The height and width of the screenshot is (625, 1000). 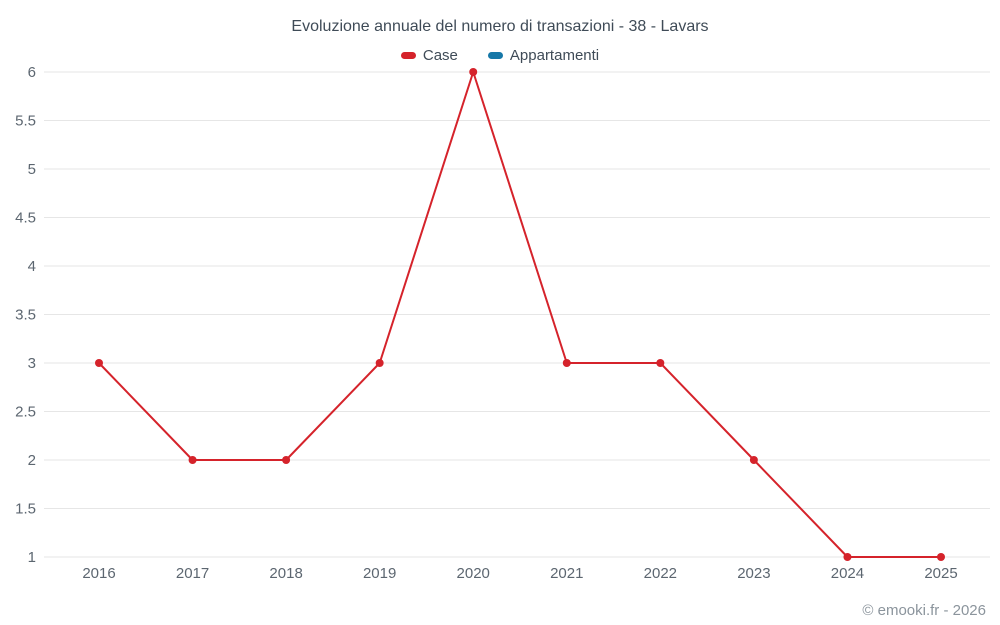 I want to click on x-tick-label: 2021, so click(x=566, y=573).